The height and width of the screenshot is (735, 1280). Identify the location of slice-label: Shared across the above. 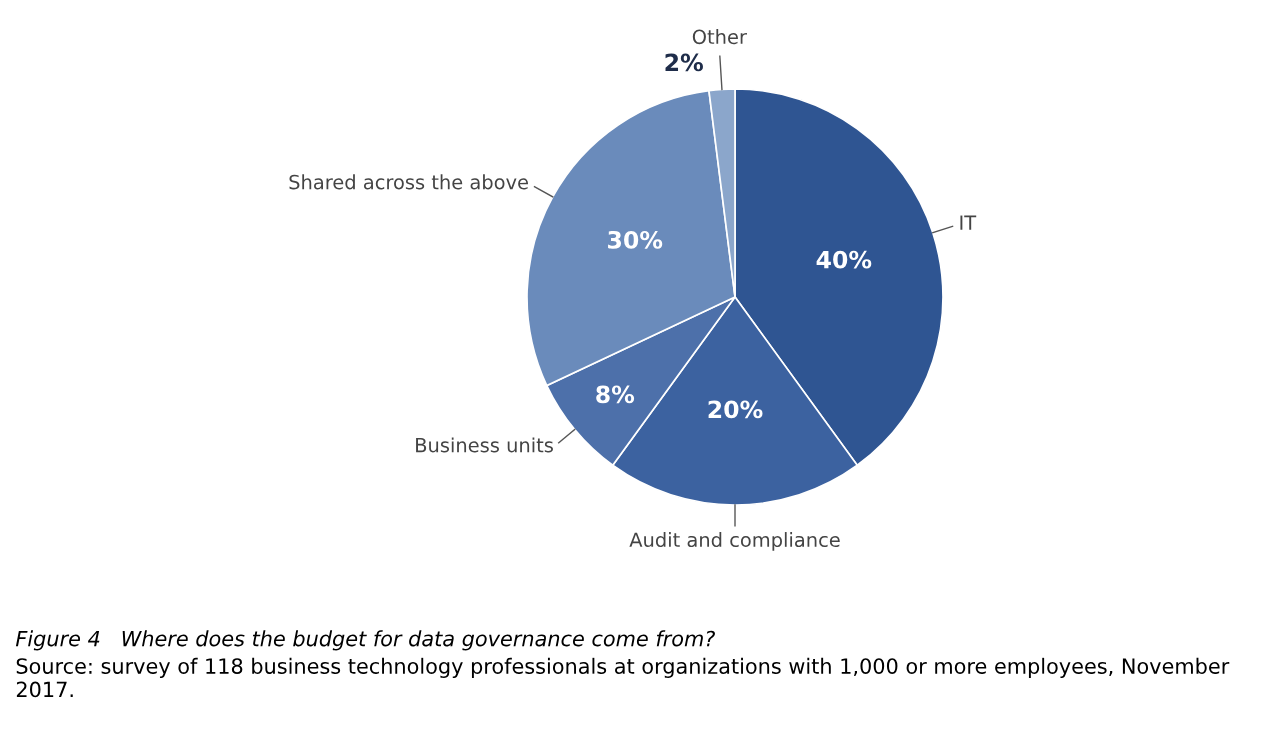
(408, 182).